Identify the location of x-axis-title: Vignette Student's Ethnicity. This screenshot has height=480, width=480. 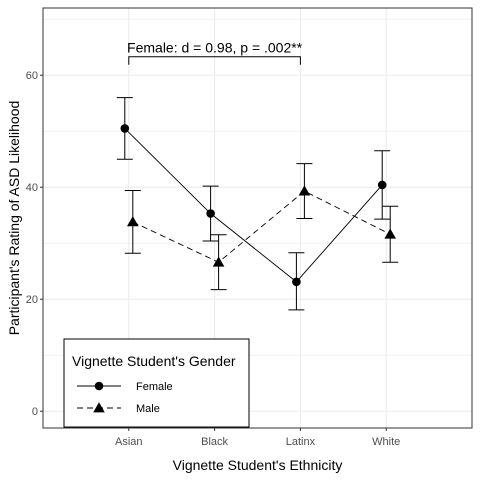
(258, 465).